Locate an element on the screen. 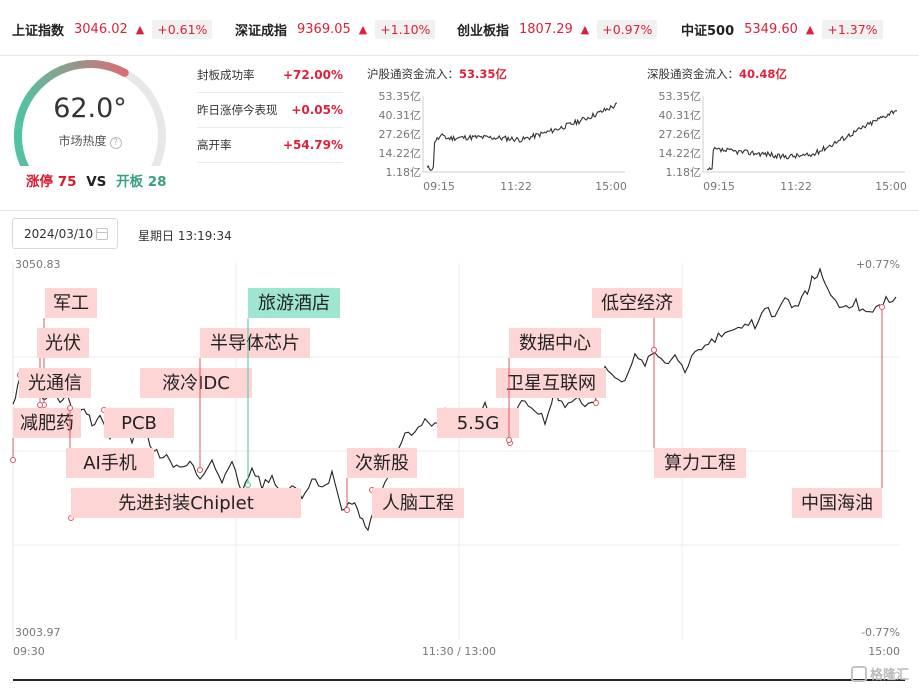 This screenshot has height=691, width=919. x-tick: 09:30 is located at coordinates (29, 651).